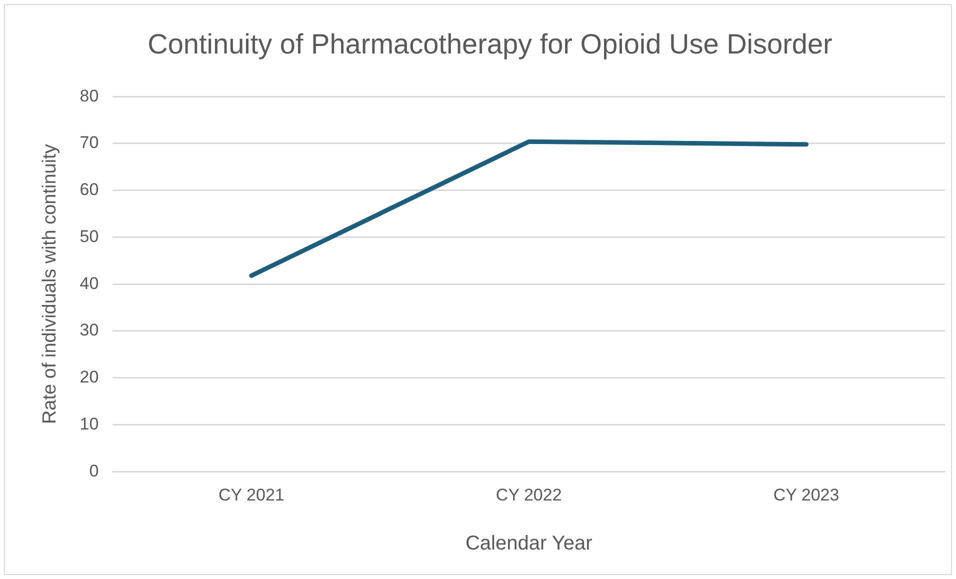  Describe the element at coordinates (529, 494) in the screenshot. I see `x-tick-label: CY 2022` at that location.